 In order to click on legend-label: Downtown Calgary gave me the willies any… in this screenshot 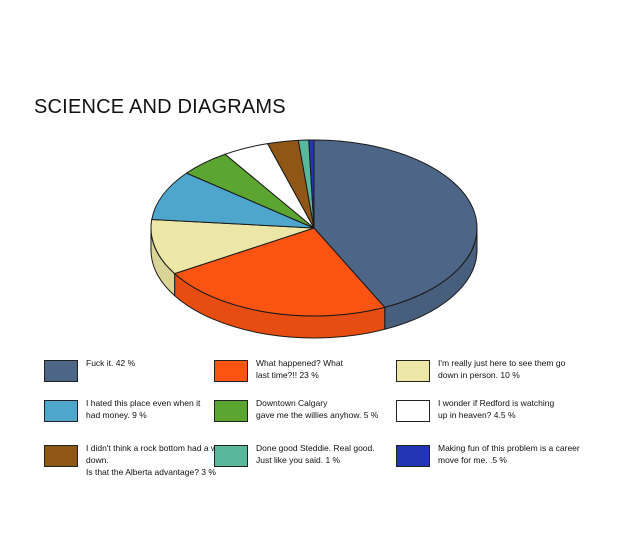, I will do `click(317, 409)`.